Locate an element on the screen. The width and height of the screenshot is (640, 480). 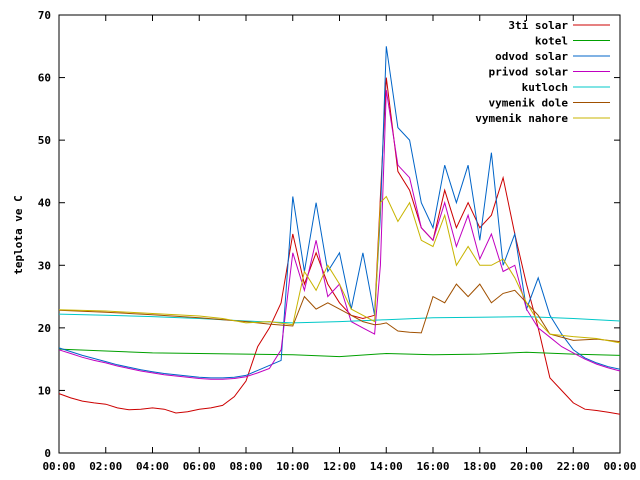
x-tick-label: 22:00 is located at coordinates (573, 466).